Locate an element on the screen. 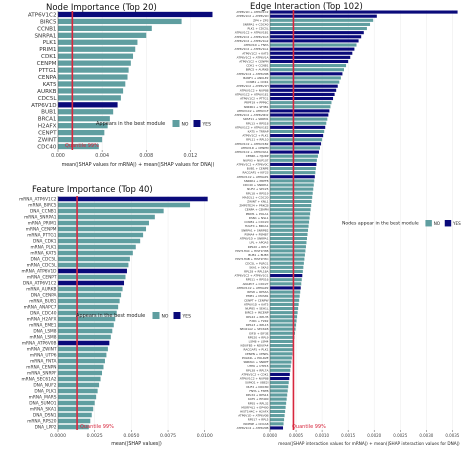 The width and height of the screenshot is (474, 452). category-label: DSN1 + NSL1 is located at coordinates (259, 218).